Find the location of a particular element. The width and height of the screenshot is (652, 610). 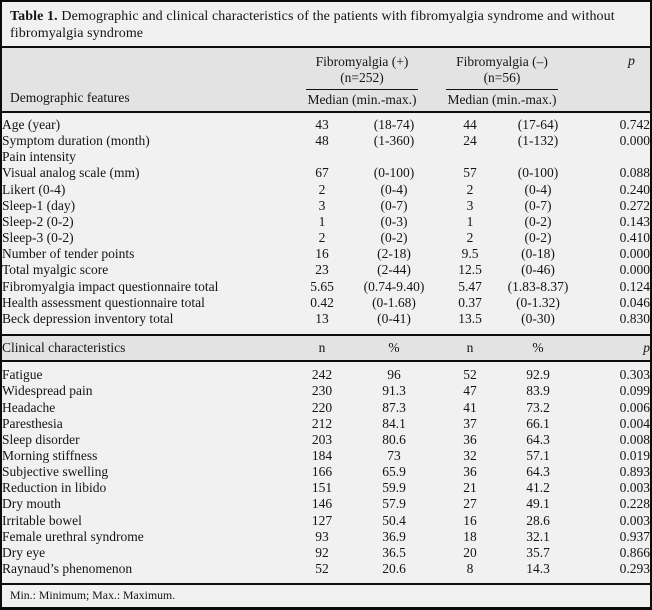

fm-positive-median: 2 is located at coordinates (322, 189).